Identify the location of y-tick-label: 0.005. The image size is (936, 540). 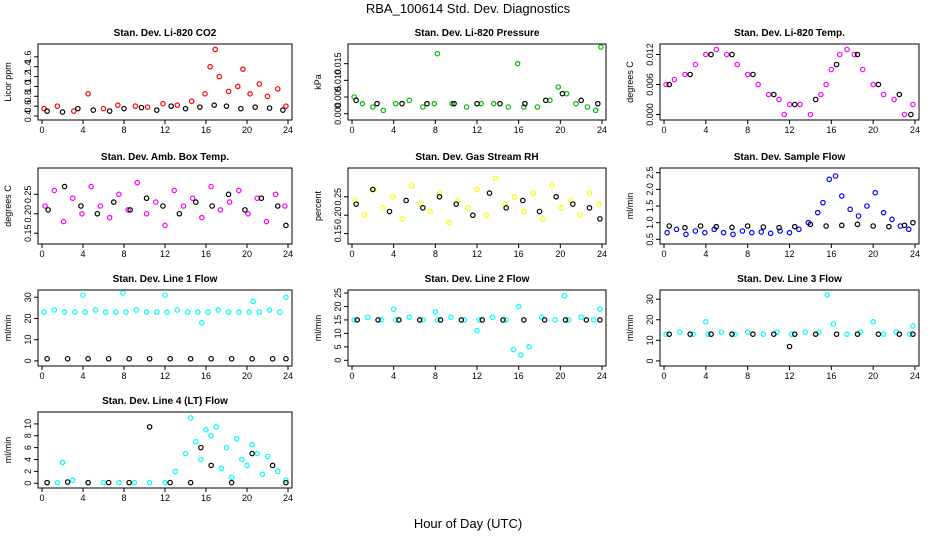
(338, 97).